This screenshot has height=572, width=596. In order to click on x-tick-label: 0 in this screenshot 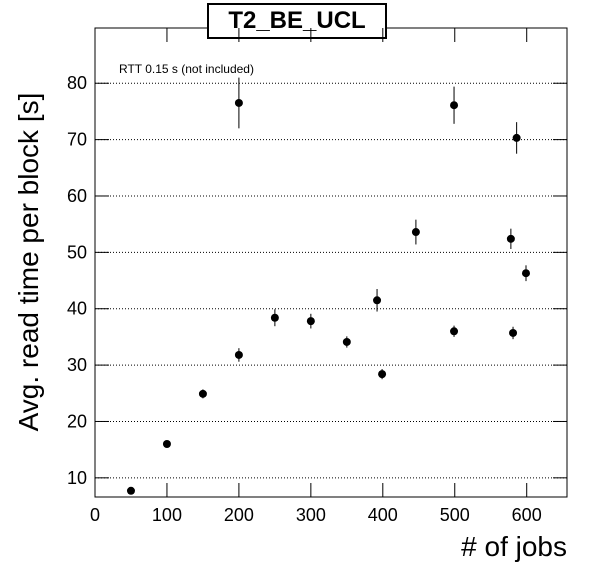, I will do `click(95, 515)`.